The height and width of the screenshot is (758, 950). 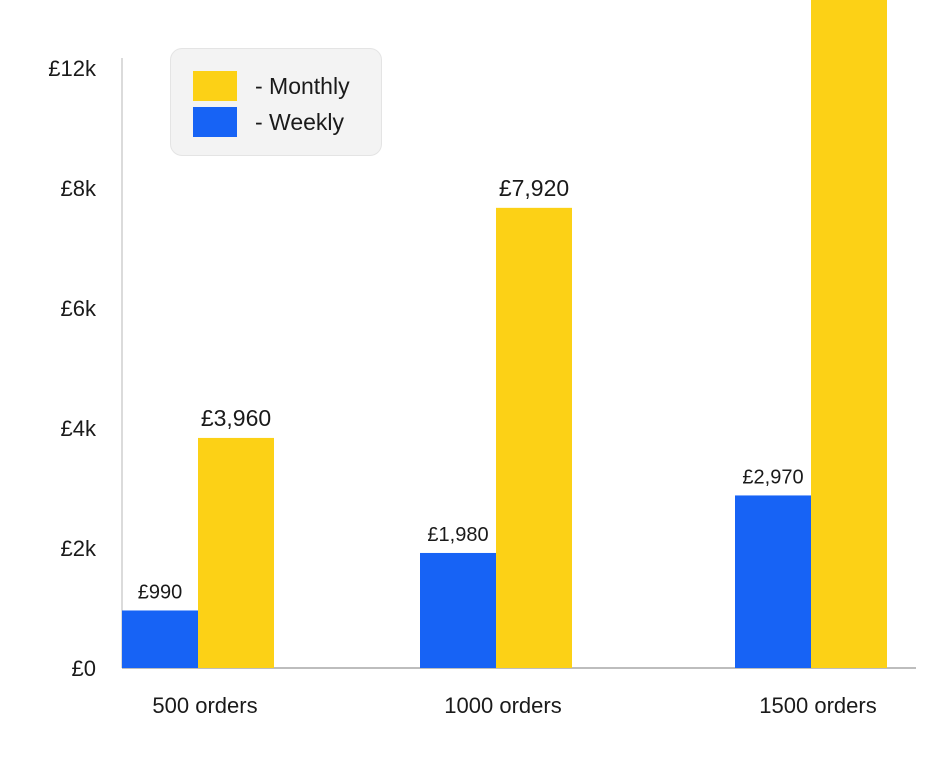 What do you see at coordinates (502, 705) in the screenshot?
I see `x-tick-label: 1000 orders` at bounding box center [502, 705].